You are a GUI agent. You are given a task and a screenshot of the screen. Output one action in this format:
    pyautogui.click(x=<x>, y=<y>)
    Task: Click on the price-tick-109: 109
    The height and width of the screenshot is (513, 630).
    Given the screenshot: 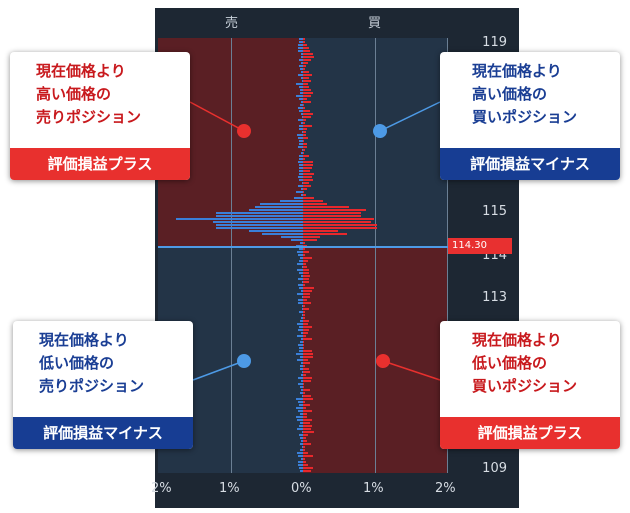 What is the action you would take?
    pyautogui.click(x=494, y=468)
    